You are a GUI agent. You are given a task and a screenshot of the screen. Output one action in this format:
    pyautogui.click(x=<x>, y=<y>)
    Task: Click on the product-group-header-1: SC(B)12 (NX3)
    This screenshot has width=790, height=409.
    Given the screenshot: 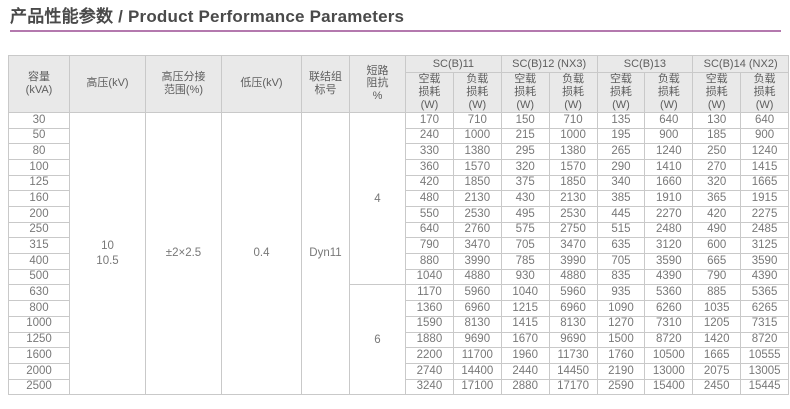 What is the action you would take?
    pyautogui.click(x=549, y=64)
    